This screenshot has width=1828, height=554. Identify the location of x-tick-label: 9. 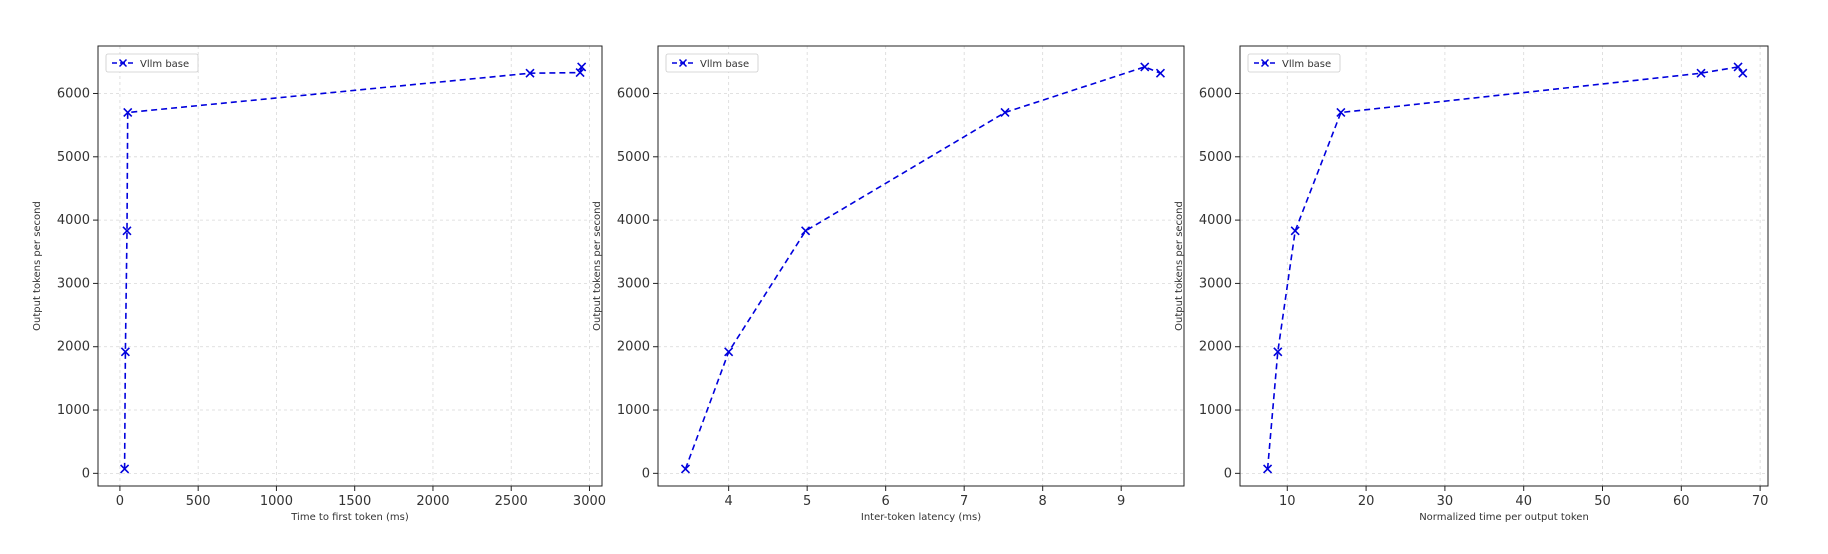
(1121, 501).